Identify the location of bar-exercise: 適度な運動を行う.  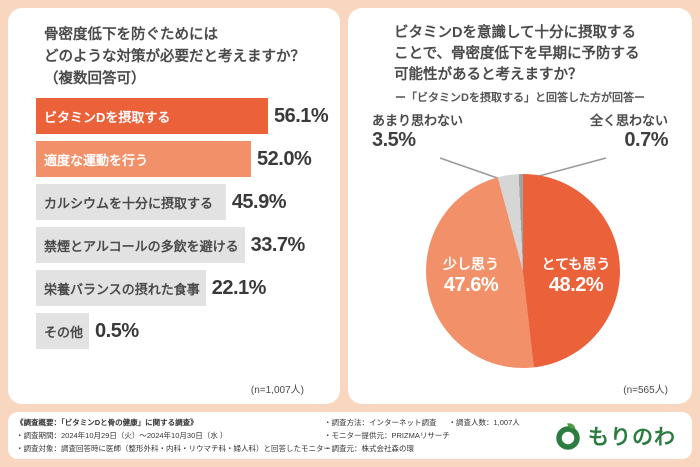
(144, 159).